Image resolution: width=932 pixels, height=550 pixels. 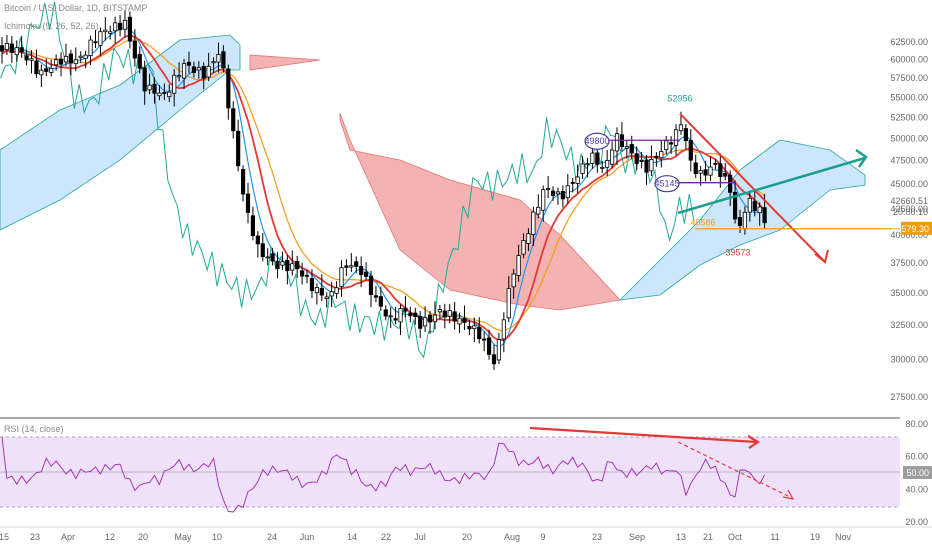 I want to click on rsi-tick-label: 20.00, so click(x=916, y=522).